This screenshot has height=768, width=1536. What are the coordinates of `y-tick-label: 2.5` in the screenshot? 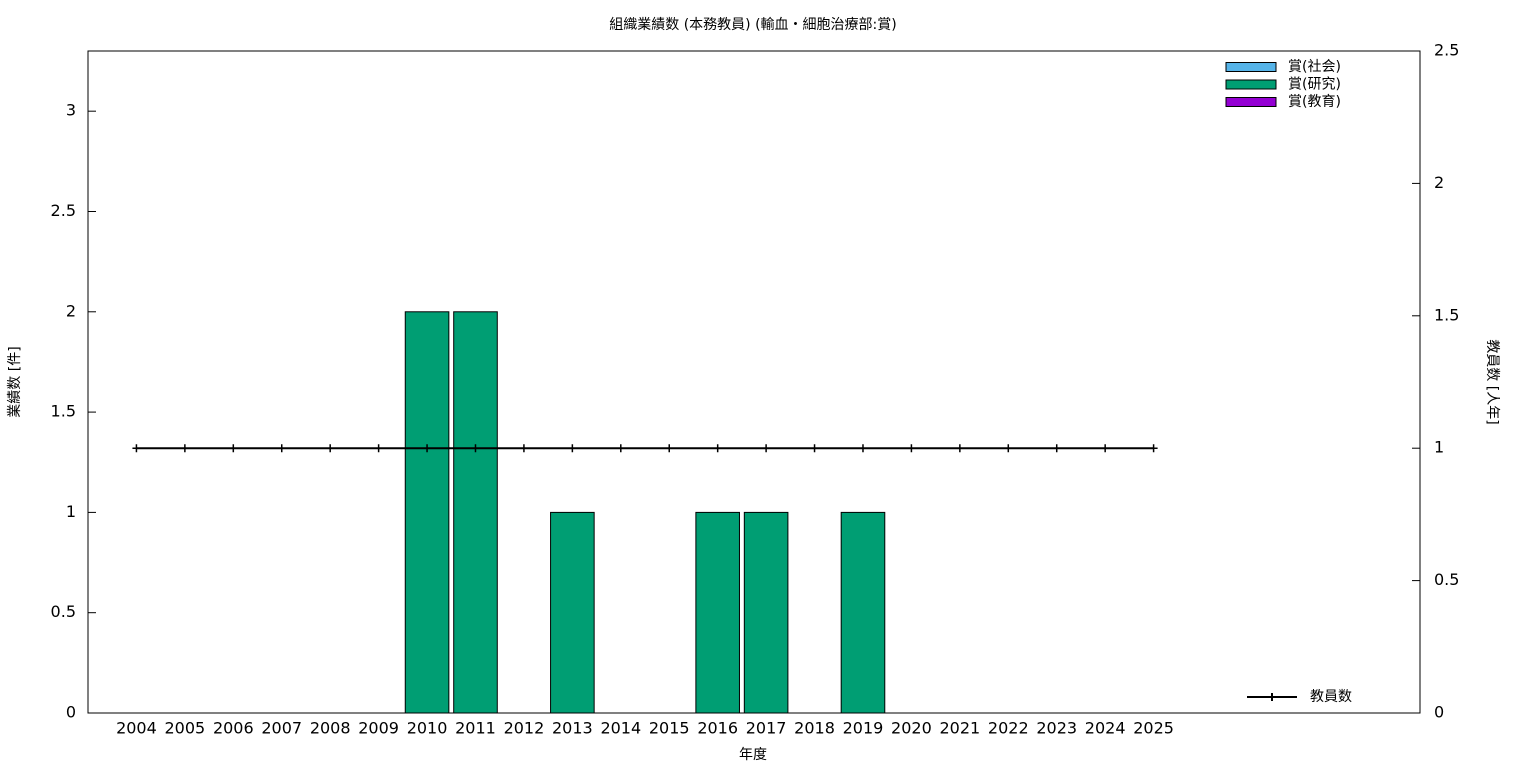 It's located at (63, 210).